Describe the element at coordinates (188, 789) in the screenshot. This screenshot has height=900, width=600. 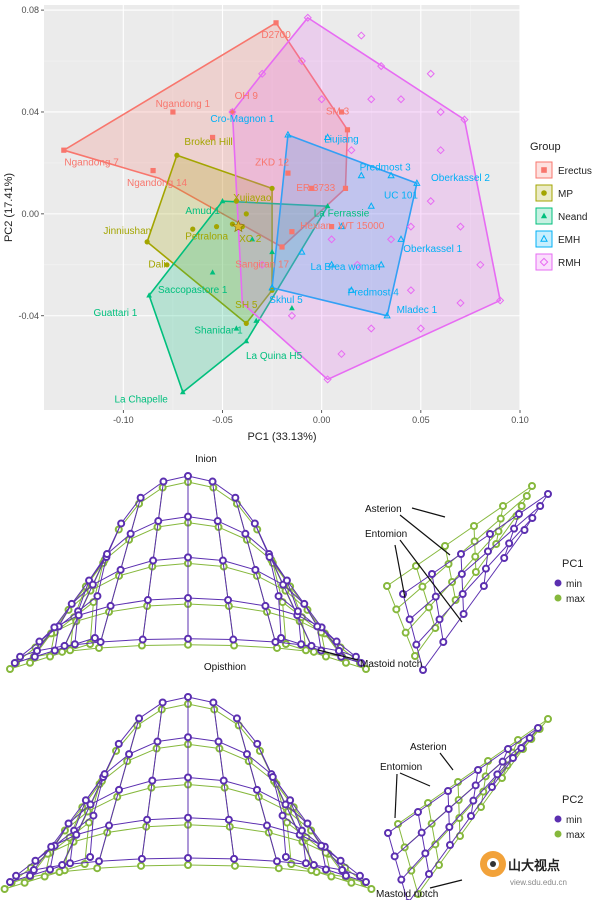
I see `pc2-posterior-min` at that location.